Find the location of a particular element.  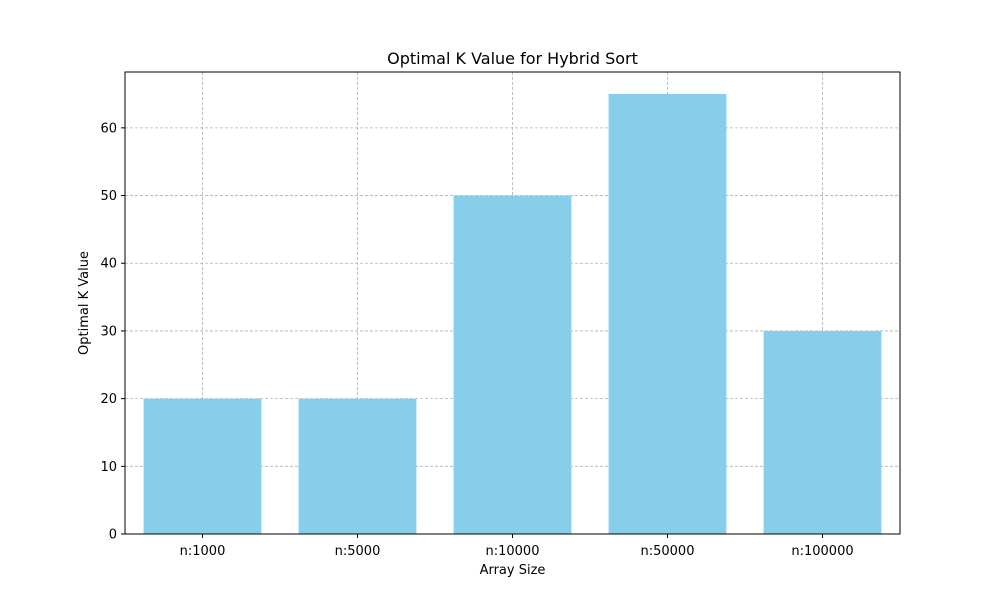

x-tick-label: n:5000 is located at coordinates (358, 551).